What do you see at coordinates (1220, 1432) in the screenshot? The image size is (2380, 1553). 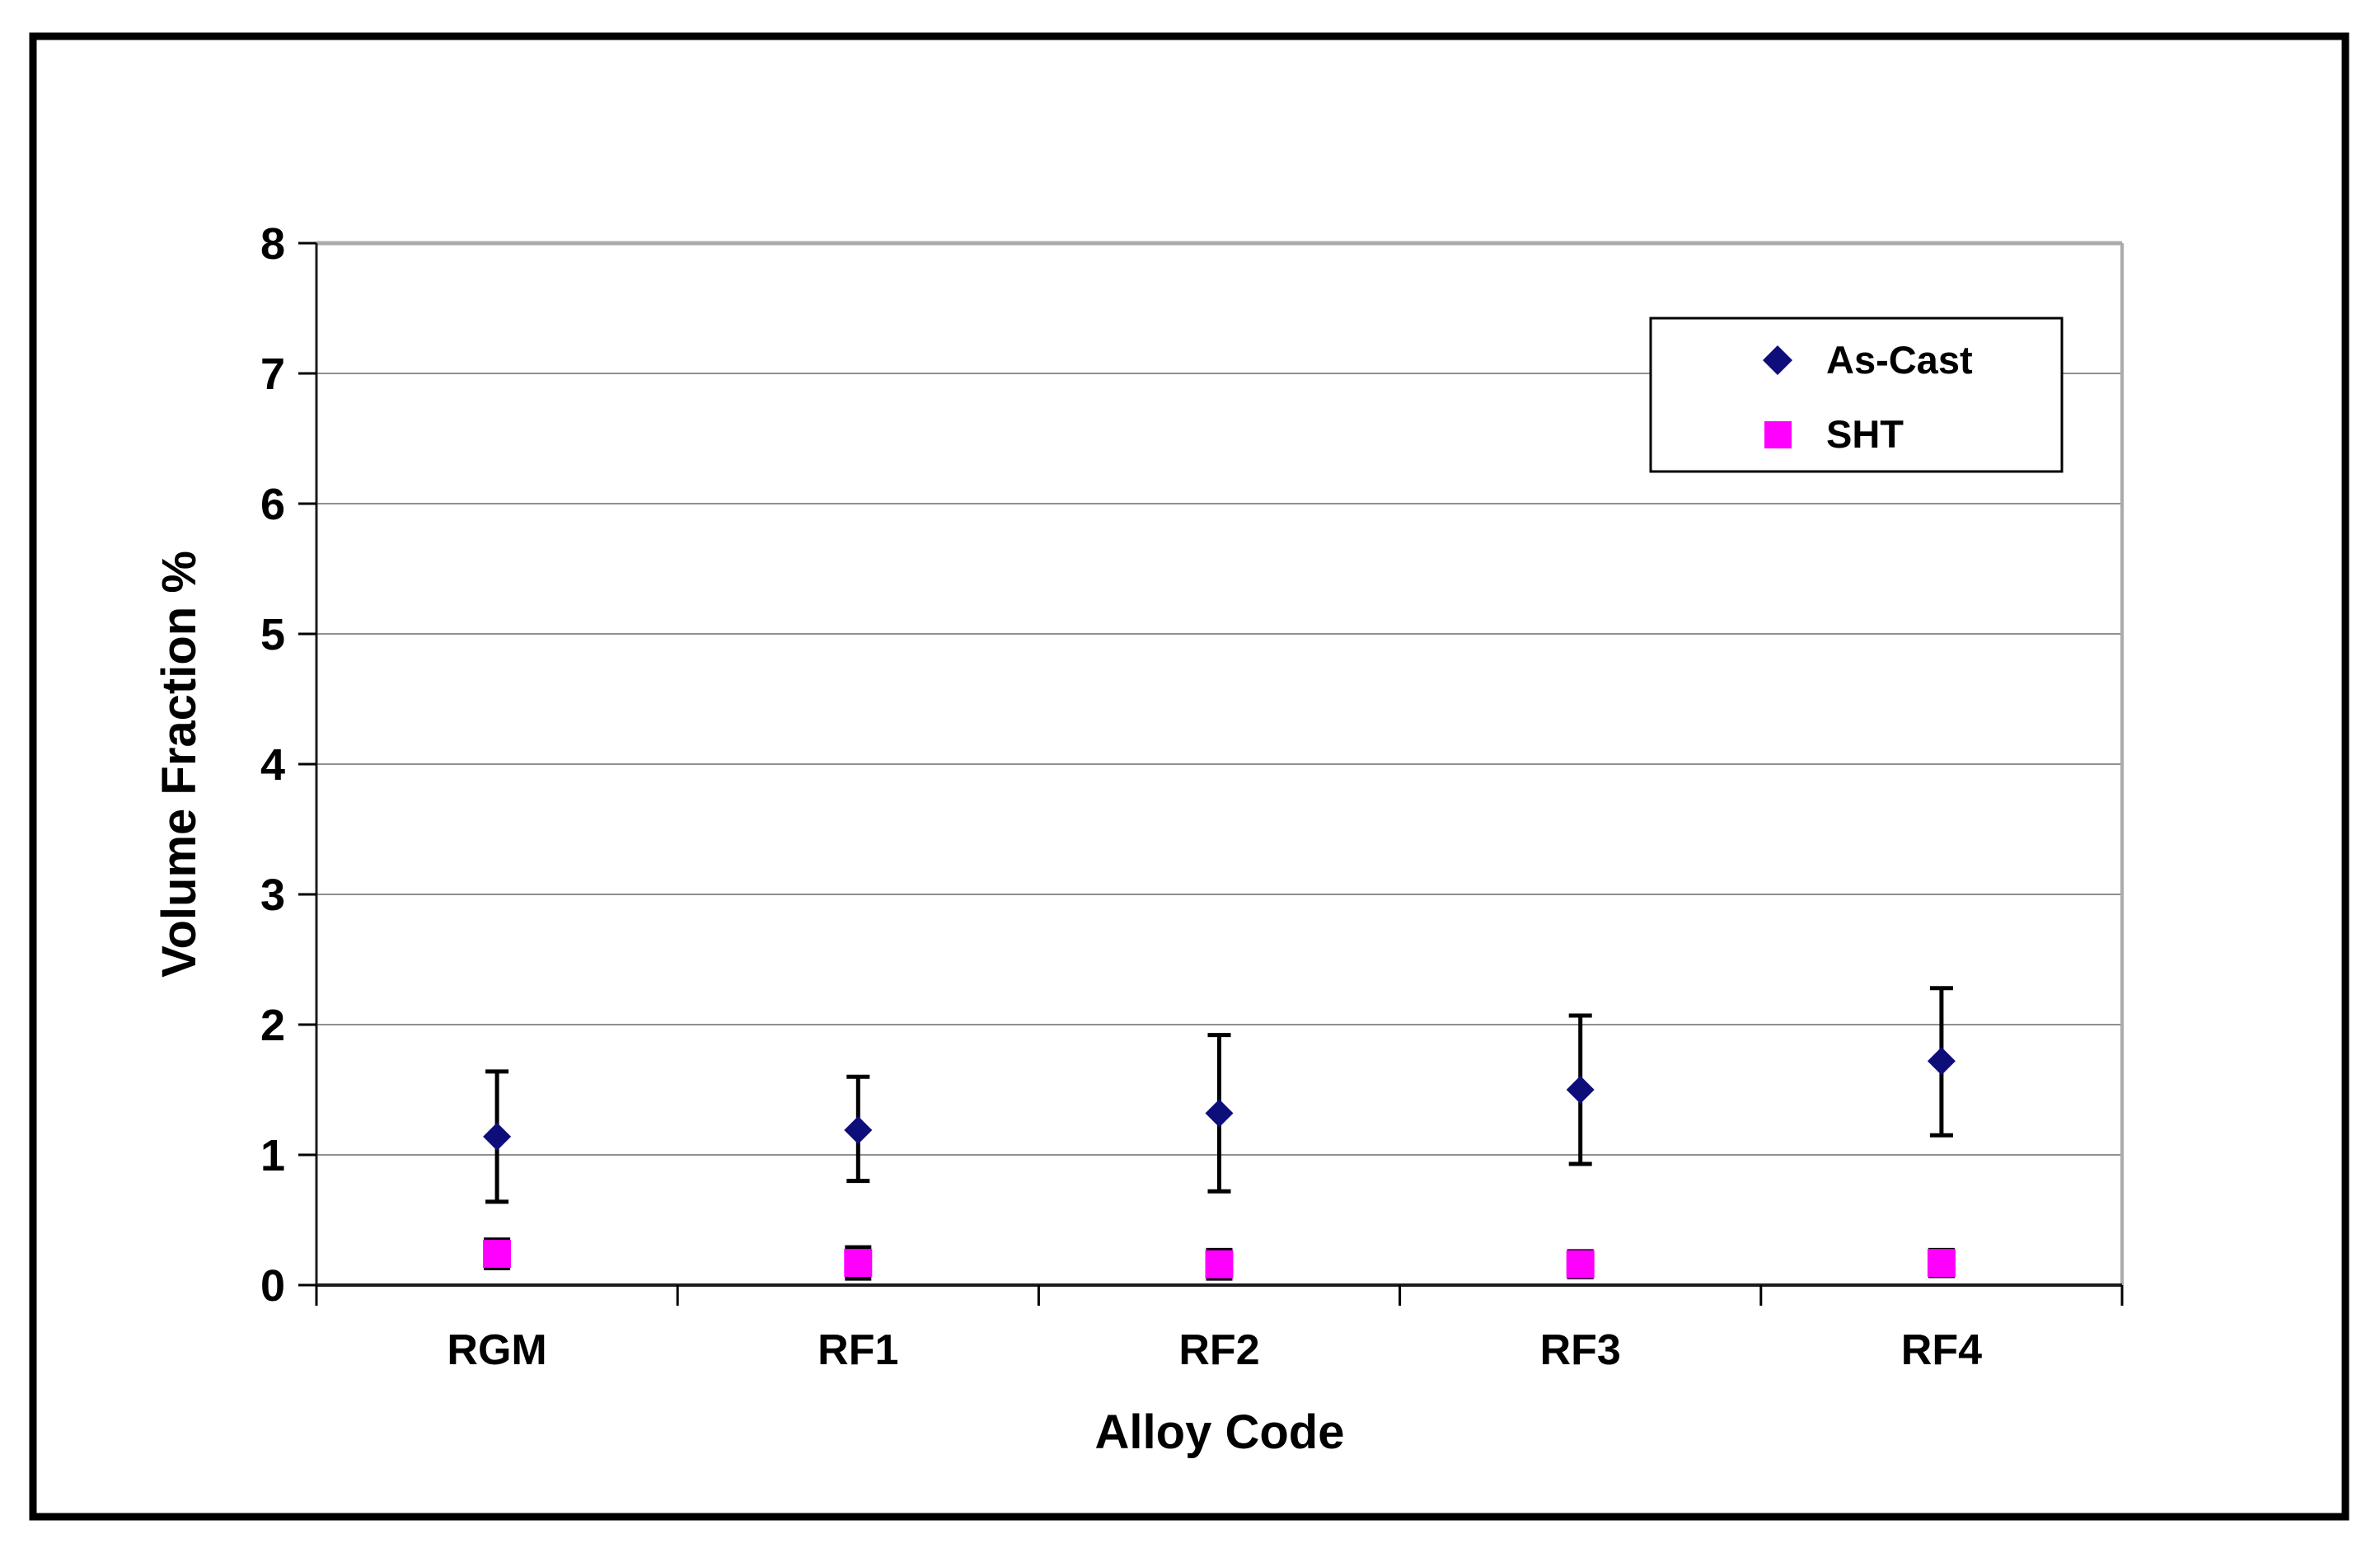 I see `x-axis-title: Alloy Code` at bounding box center [1220, 1432].